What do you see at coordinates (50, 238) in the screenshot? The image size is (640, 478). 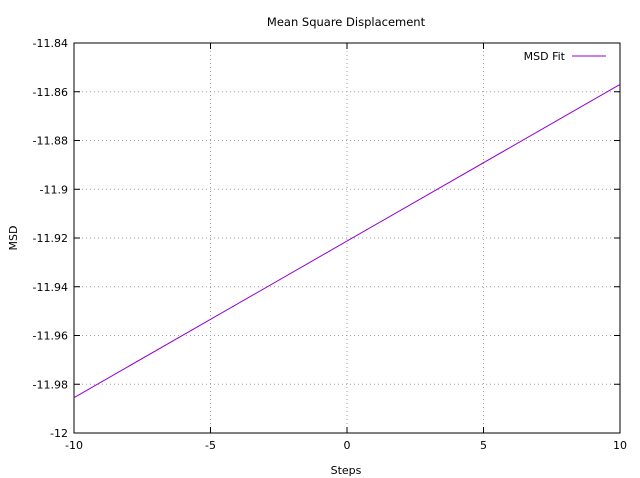 I see `y-tick-label: -11.92` at bounding box center [50, 238].